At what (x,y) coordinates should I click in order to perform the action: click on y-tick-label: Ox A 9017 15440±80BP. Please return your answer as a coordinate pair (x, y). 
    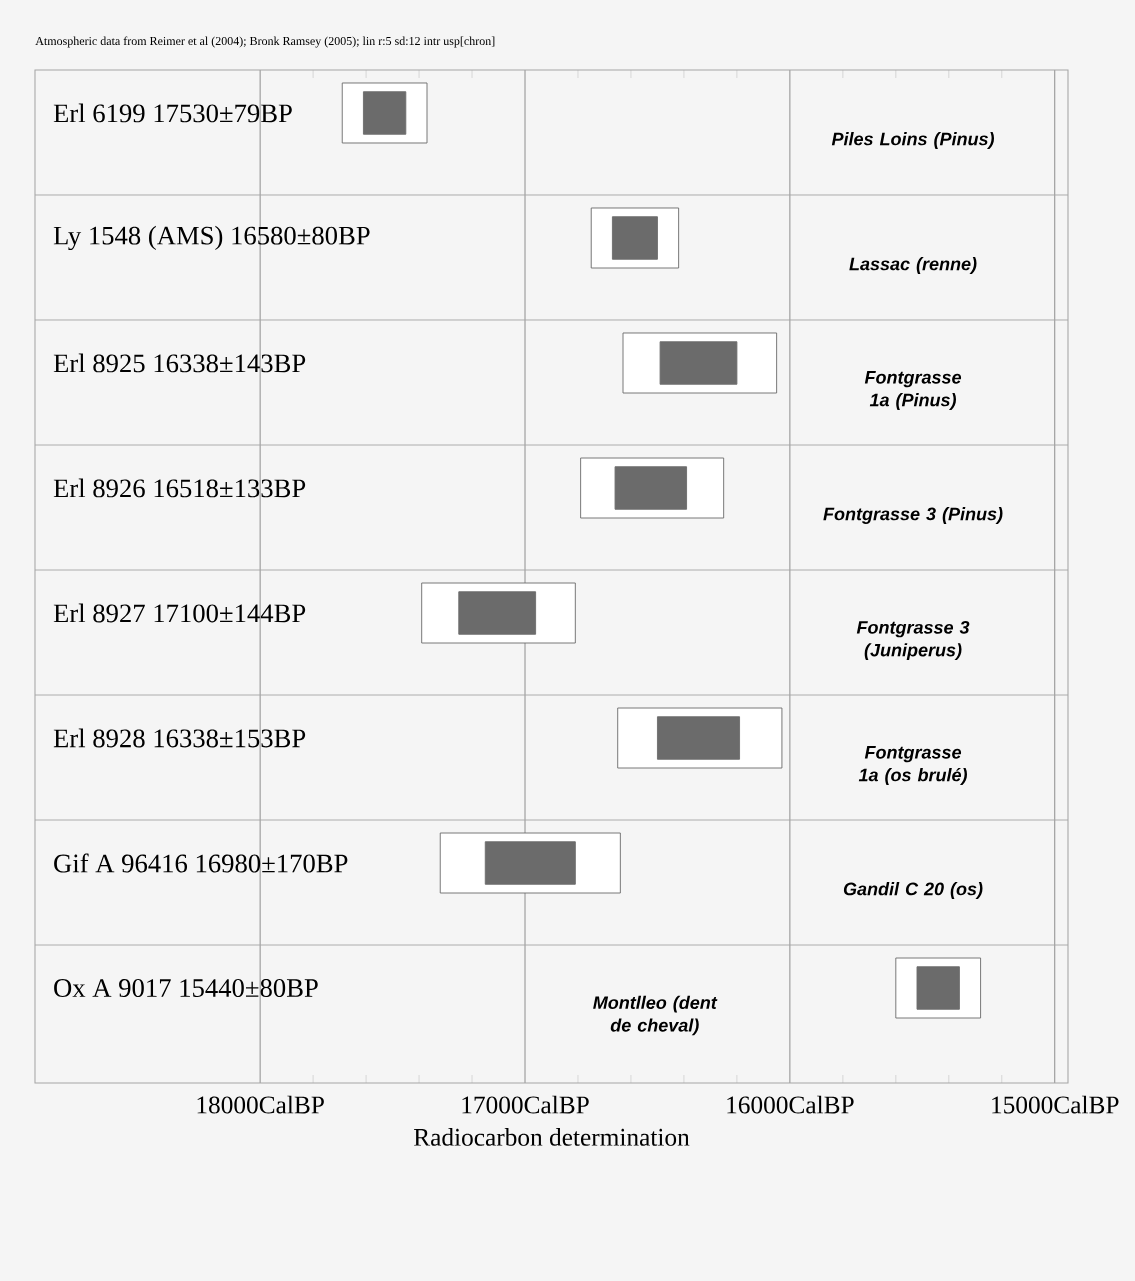
    Looking at the image, I should click on (186, 988).